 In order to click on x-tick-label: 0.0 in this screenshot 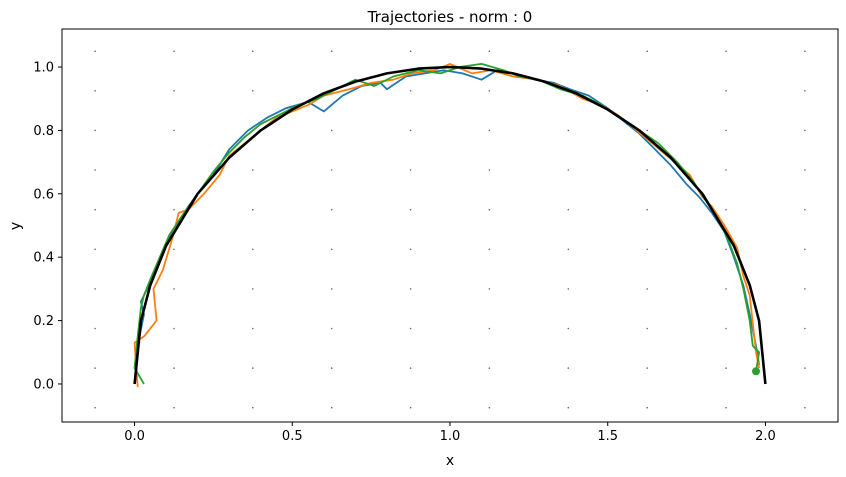, I will do `click(134, 436)`.